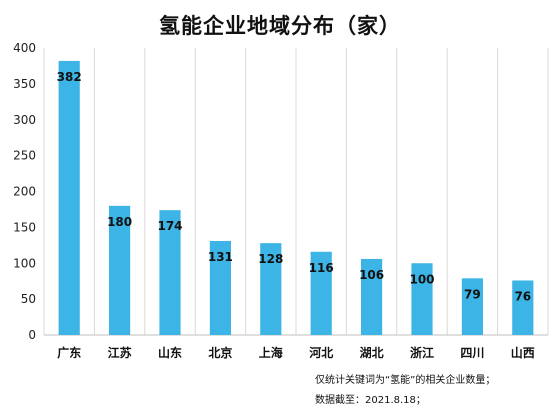 The height and width of the screenshot is (420, 560). I want to click on data-label: 116, so click(321, 268).